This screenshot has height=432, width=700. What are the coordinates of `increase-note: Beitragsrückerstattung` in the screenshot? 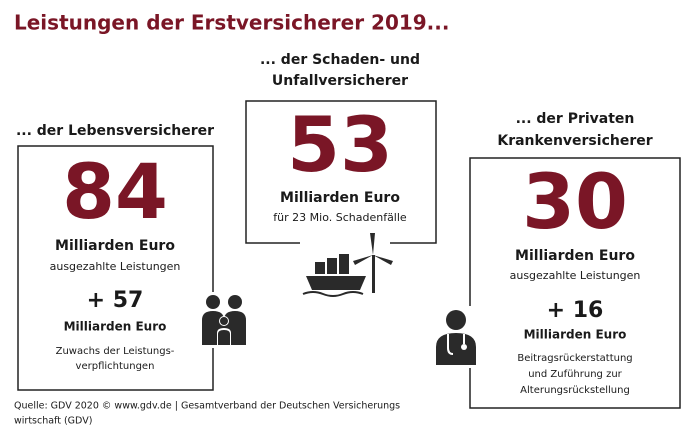 It's located at (574, 358).